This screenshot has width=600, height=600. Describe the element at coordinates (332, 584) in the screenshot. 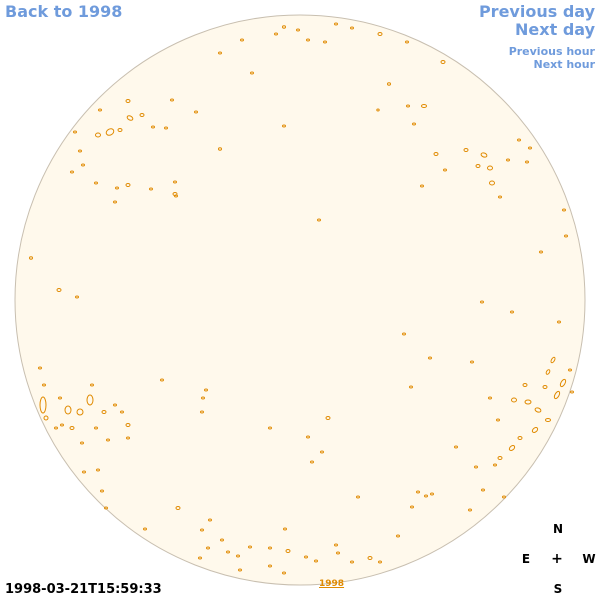

I see `year-link: 1998` at that location.